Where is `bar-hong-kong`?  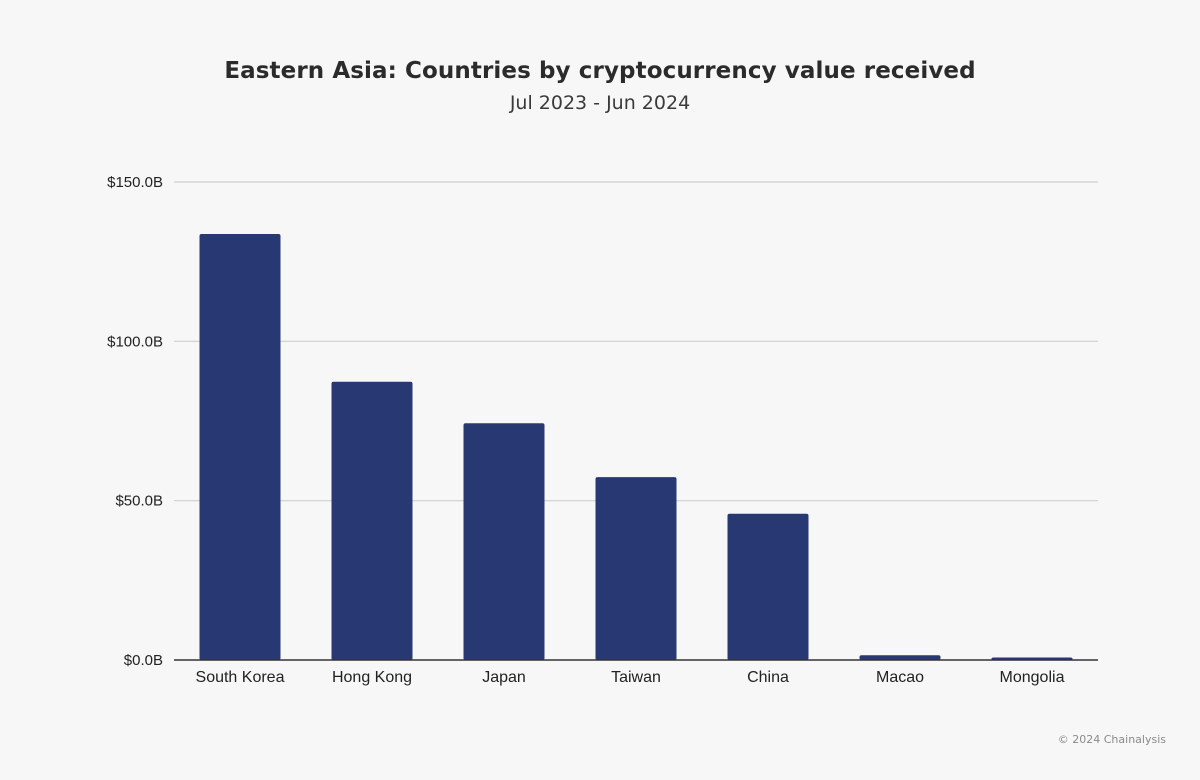
bar-hong-kong is located at coordinates (372, 520).